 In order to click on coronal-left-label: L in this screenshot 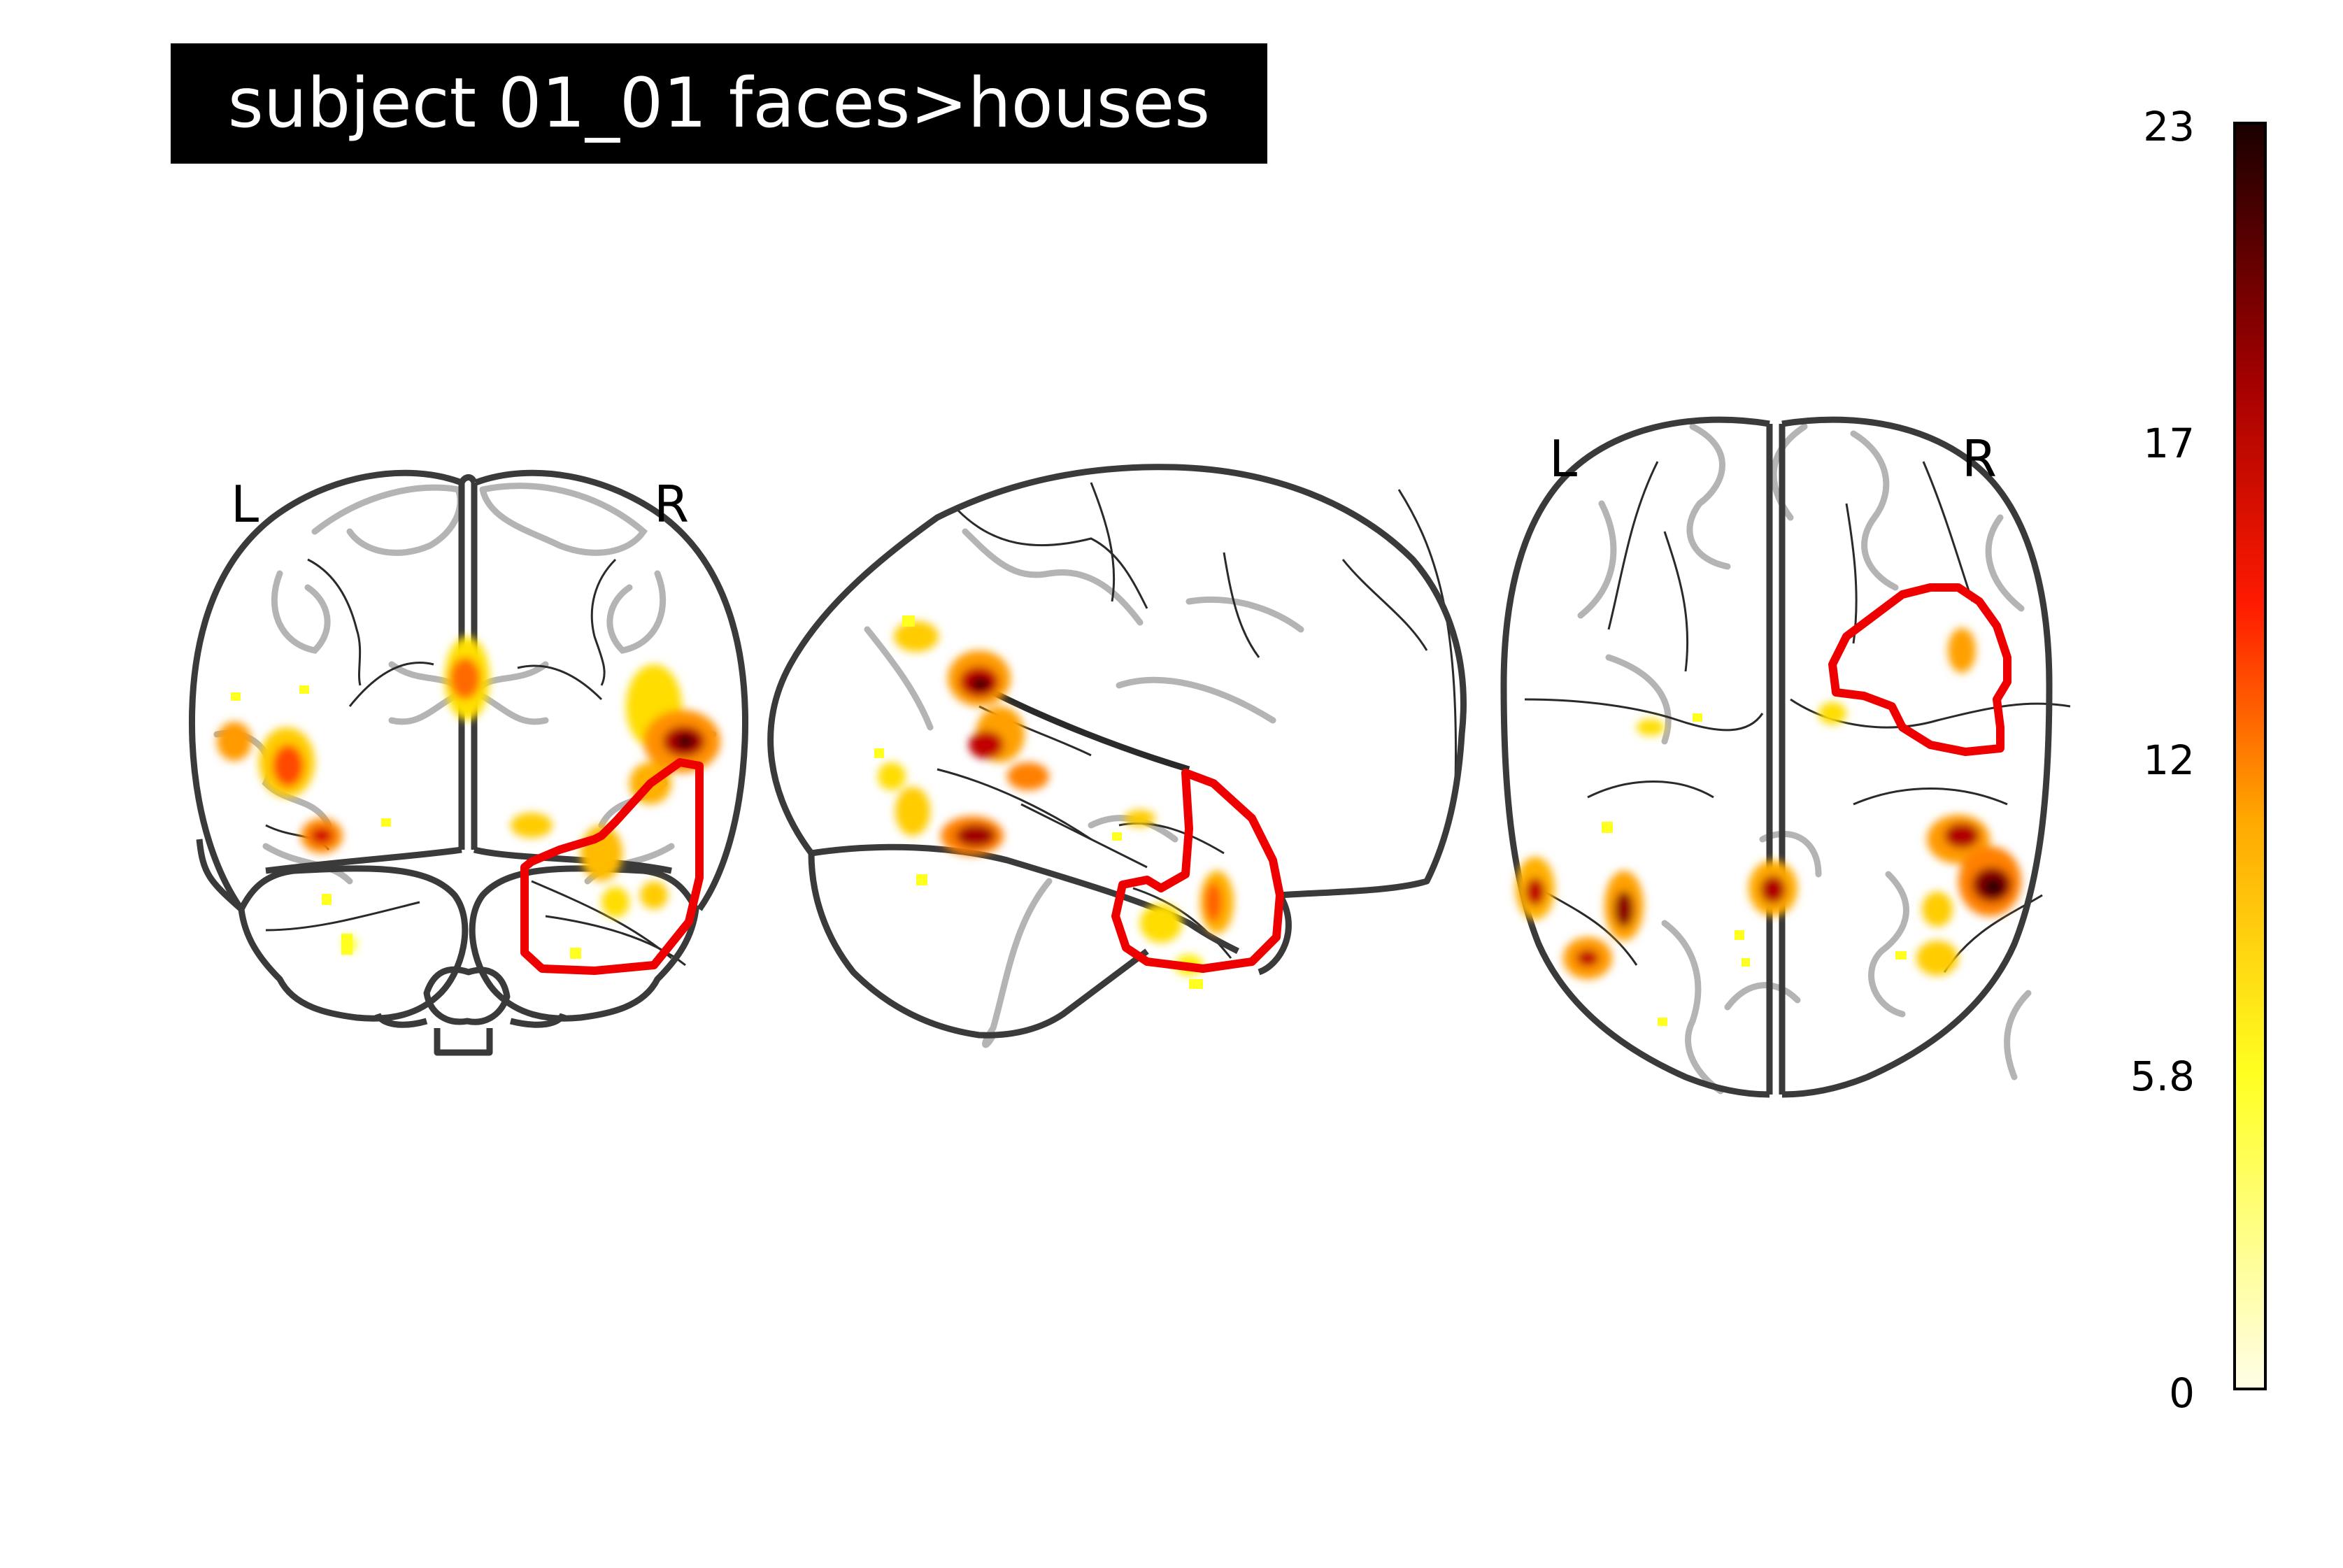, I will do `click(245, 504)`.